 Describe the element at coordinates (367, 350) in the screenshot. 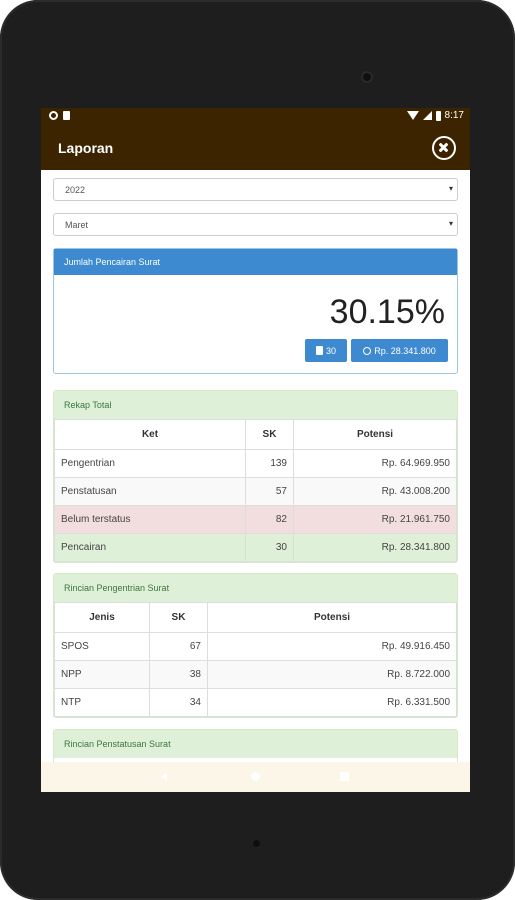

I see `copyright-icon` at that location.